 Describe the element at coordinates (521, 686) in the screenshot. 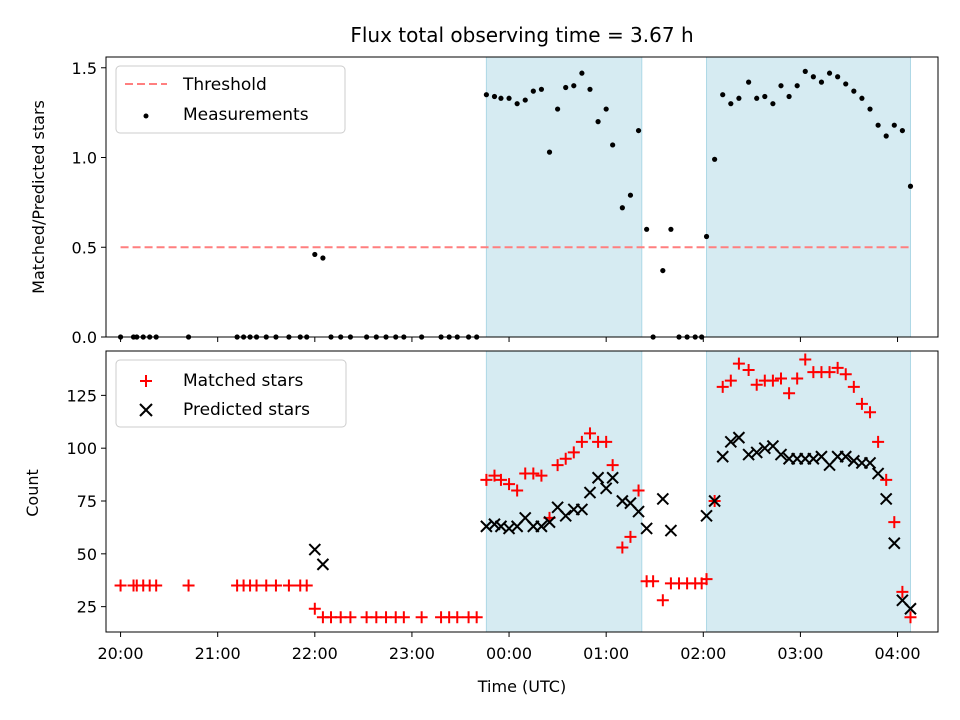

I see `x-axis-label: Time (UTC)` at that location.